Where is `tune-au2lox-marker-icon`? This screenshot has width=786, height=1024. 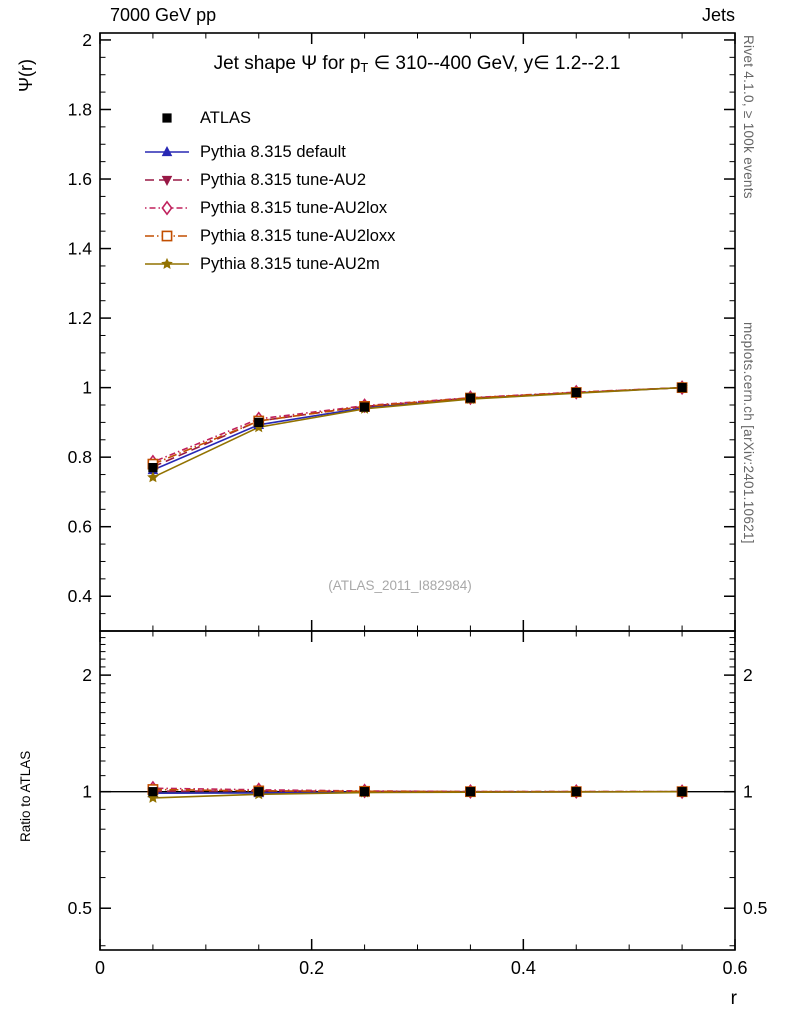
tune-au2lox-marker-icon is located at coordinates (167, 208).